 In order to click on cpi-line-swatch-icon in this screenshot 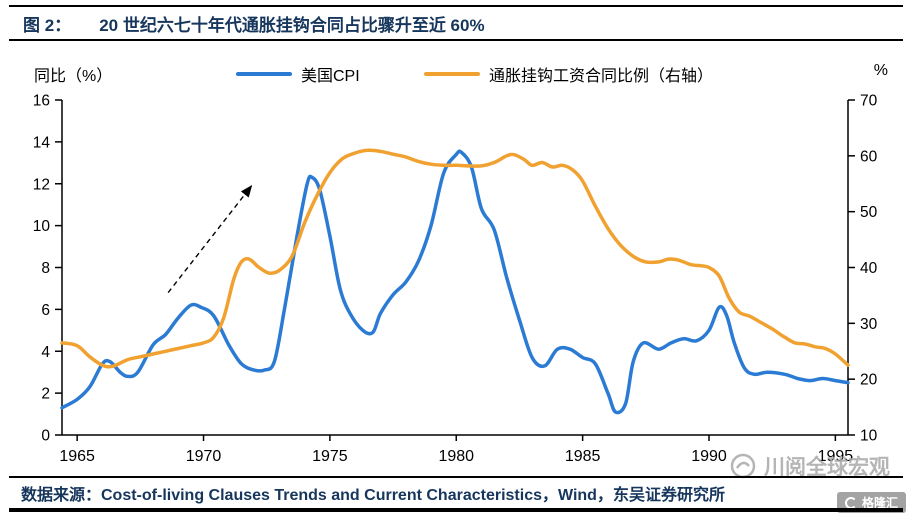, I will do `click(264, 74)`.